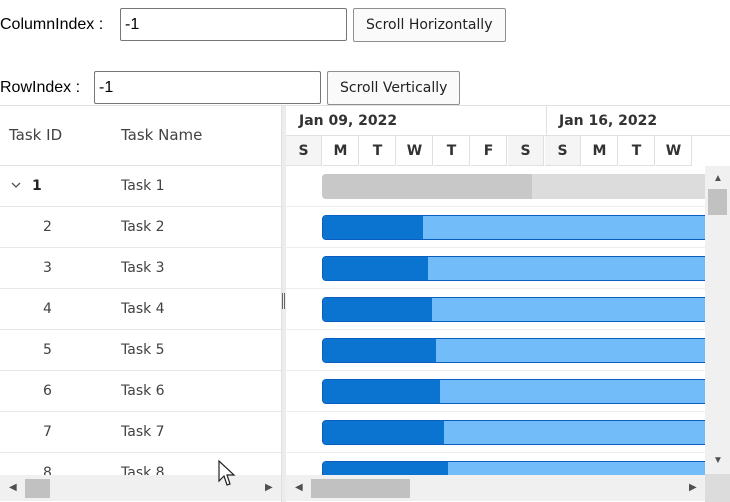 The image size is (730, 502). Describe the element at coordinates (36, 135) in the screenshot. I see `task-id-header: Task ID` at that location.